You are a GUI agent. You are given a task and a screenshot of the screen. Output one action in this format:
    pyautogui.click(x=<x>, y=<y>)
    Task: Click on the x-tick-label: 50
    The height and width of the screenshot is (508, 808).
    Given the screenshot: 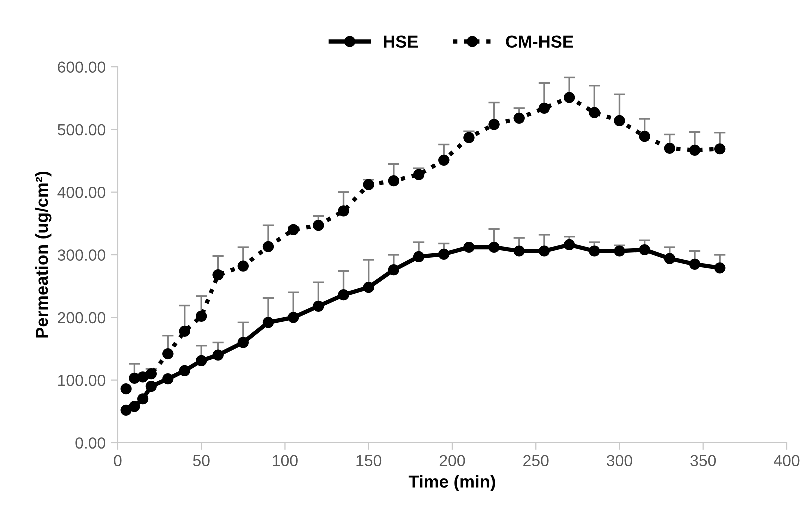 What is the action you would take?
    pyautogui.click(x=201, y=461)
    